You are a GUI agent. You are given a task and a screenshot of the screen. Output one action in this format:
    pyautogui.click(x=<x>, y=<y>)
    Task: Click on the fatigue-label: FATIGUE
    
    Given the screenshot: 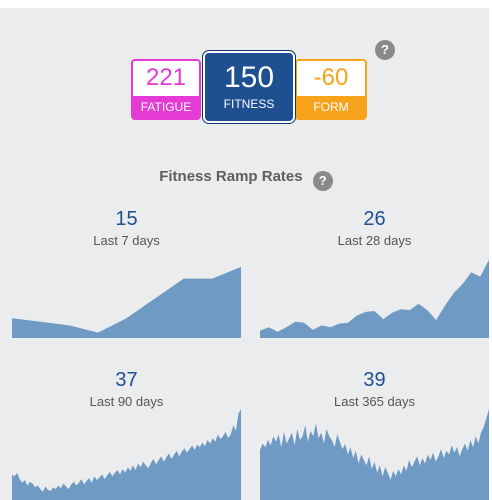 What is the action you would take?
    pyautogui.click(x=166, y=107)
    